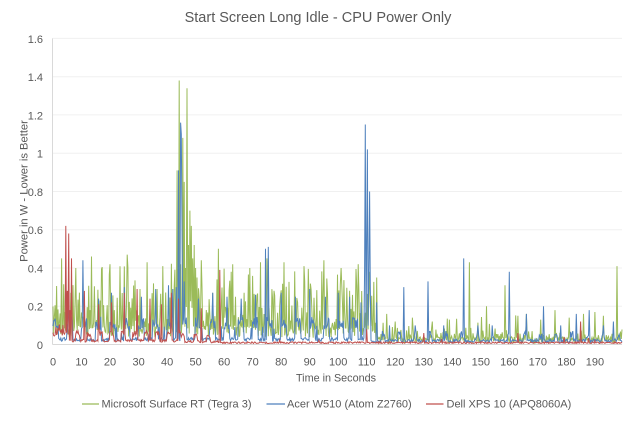 This screenshot has width=640, height=424. What do you see at coordinates (35, 78) in the screenshot?
I see `svg-text: 1.4` at bounding box center [35, 78].